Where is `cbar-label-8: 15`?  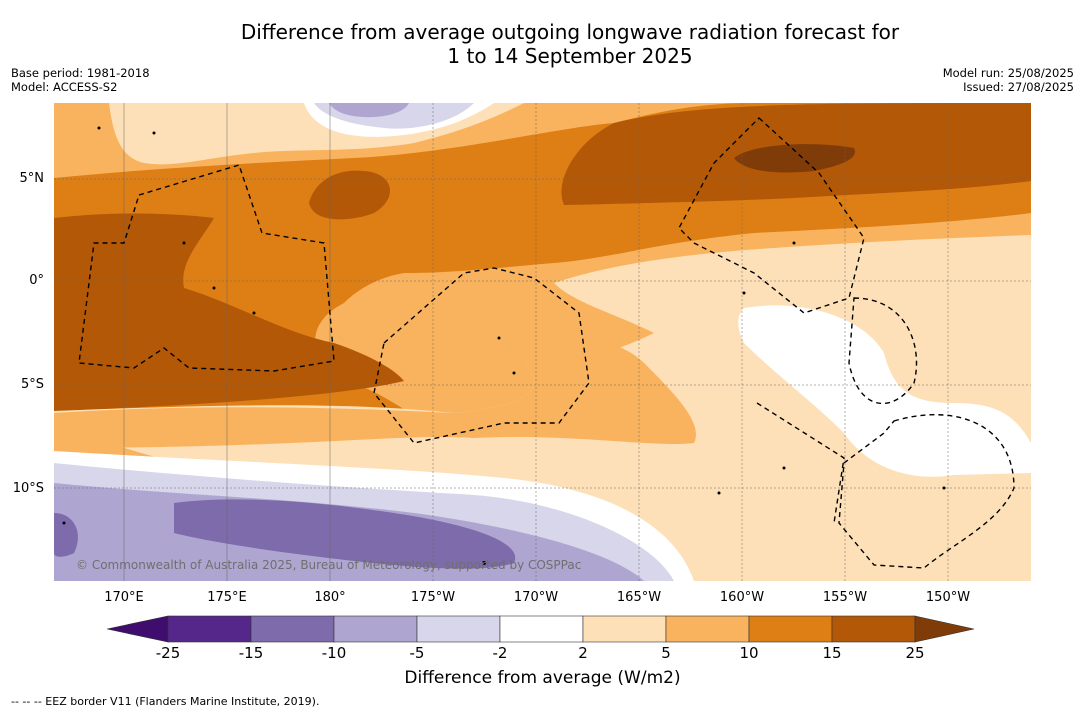 cbar-label-8: 15 is located at coordinates (832, 653).